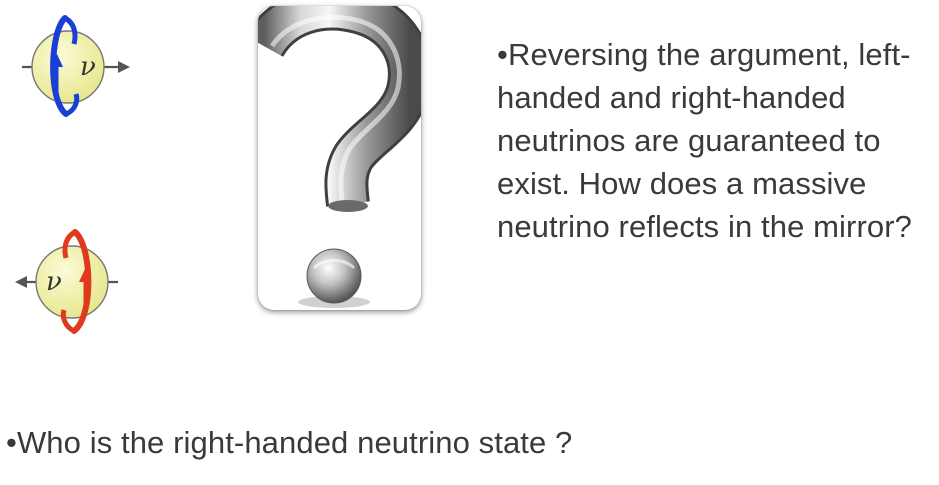 The width and height of the screenshot is (939, 485). Describe the element at coordinates (294, 442) in the screenshot. I see `right-handed-state-text: Who is the right-handed neutrino state ?` at that location.